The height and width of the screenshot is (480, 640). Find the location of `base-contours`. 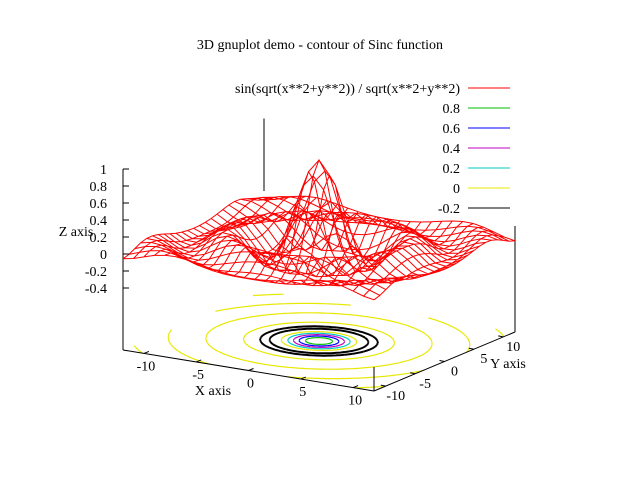

base-contours is located at coordinates (319, 341).